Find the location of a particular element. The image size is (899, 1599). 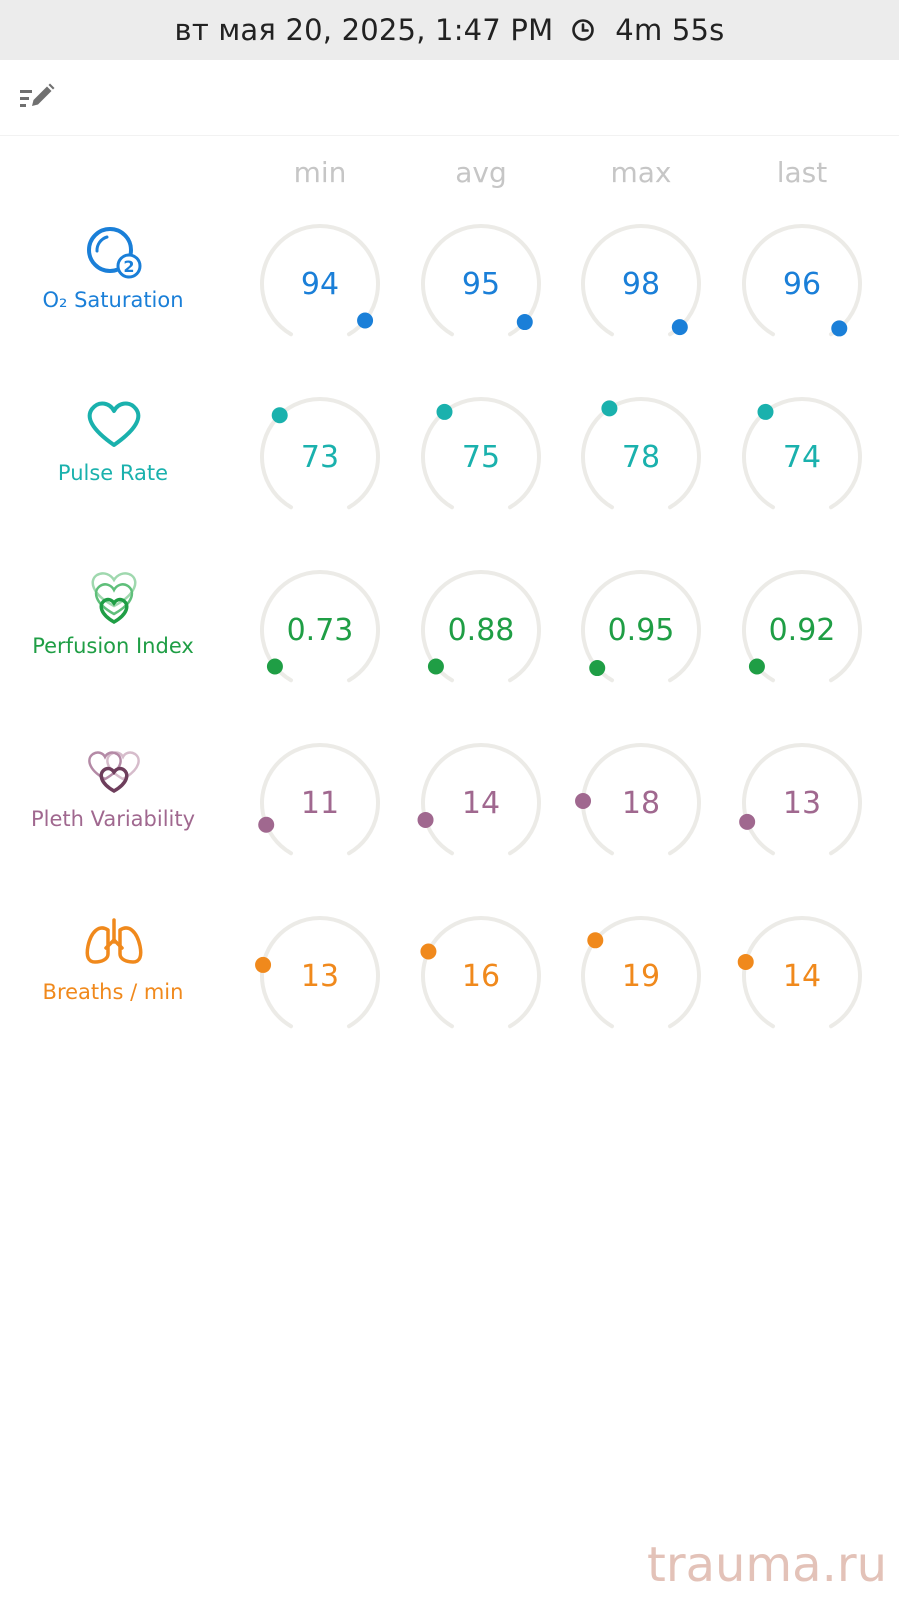

gauge-value: 0.88 is located at coordinates (481, 630).